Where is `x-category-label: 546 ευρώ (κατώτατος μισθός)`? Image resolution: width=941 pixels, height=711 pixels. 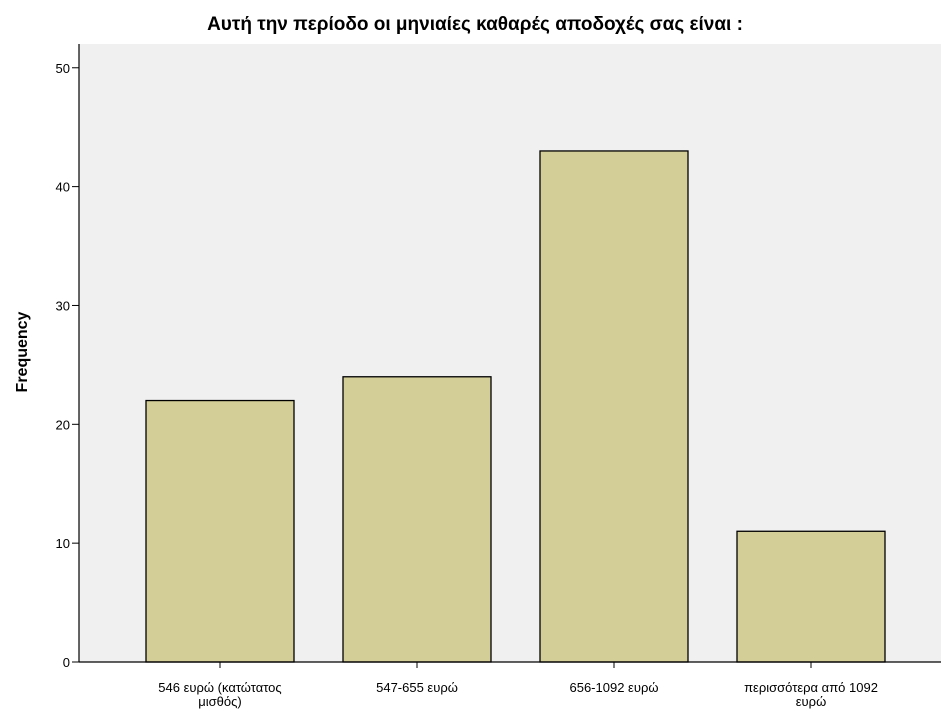 x-category-label: 546 ευρώ (κατώτατος μισθός) is located at coordinates (219, 694).